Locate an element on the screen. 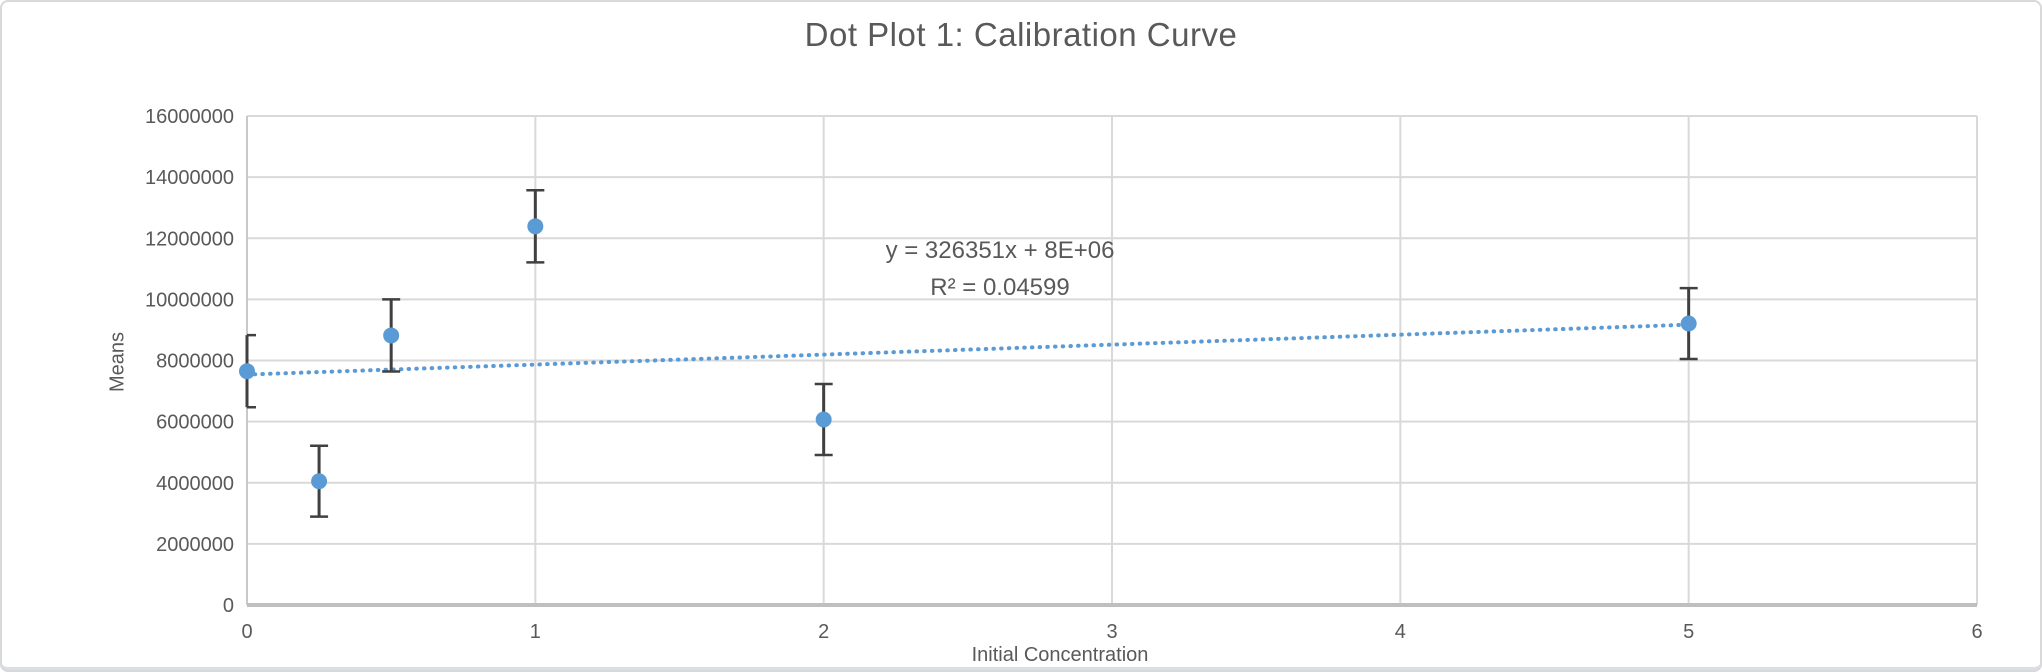  y-tick-label: 8000000 is located at coordinates (195, 362).